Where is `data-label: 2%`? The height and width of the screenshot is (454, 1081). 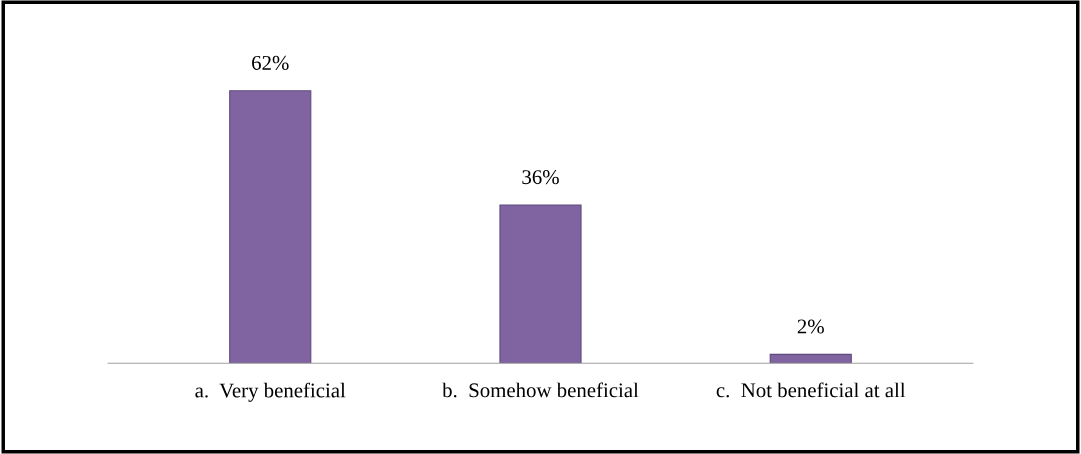
data-label: 2% is located at coordinates (810, 326).